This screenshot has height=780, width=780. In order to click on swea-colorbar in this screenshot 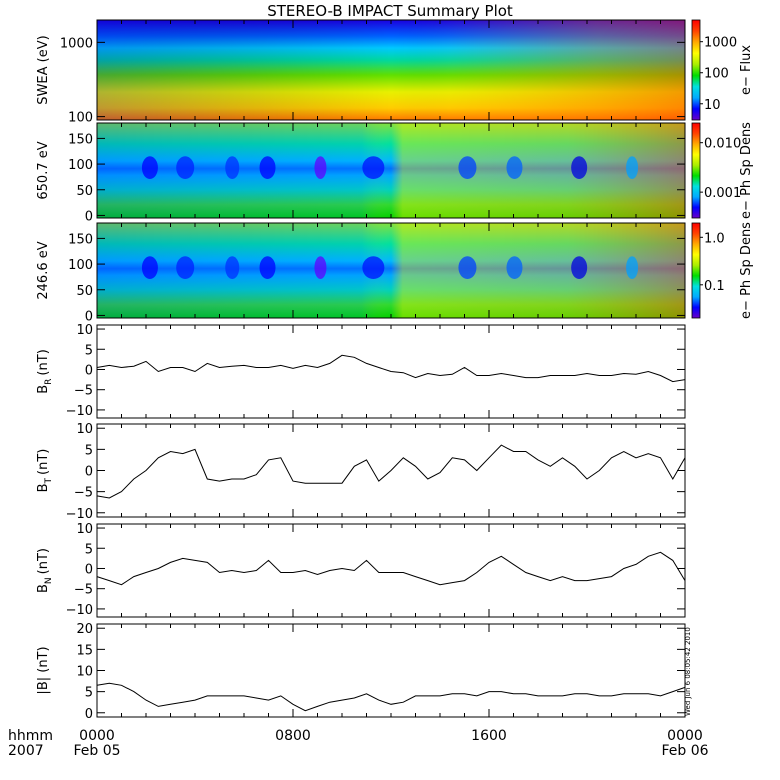, I will do `click(696, 70)`.